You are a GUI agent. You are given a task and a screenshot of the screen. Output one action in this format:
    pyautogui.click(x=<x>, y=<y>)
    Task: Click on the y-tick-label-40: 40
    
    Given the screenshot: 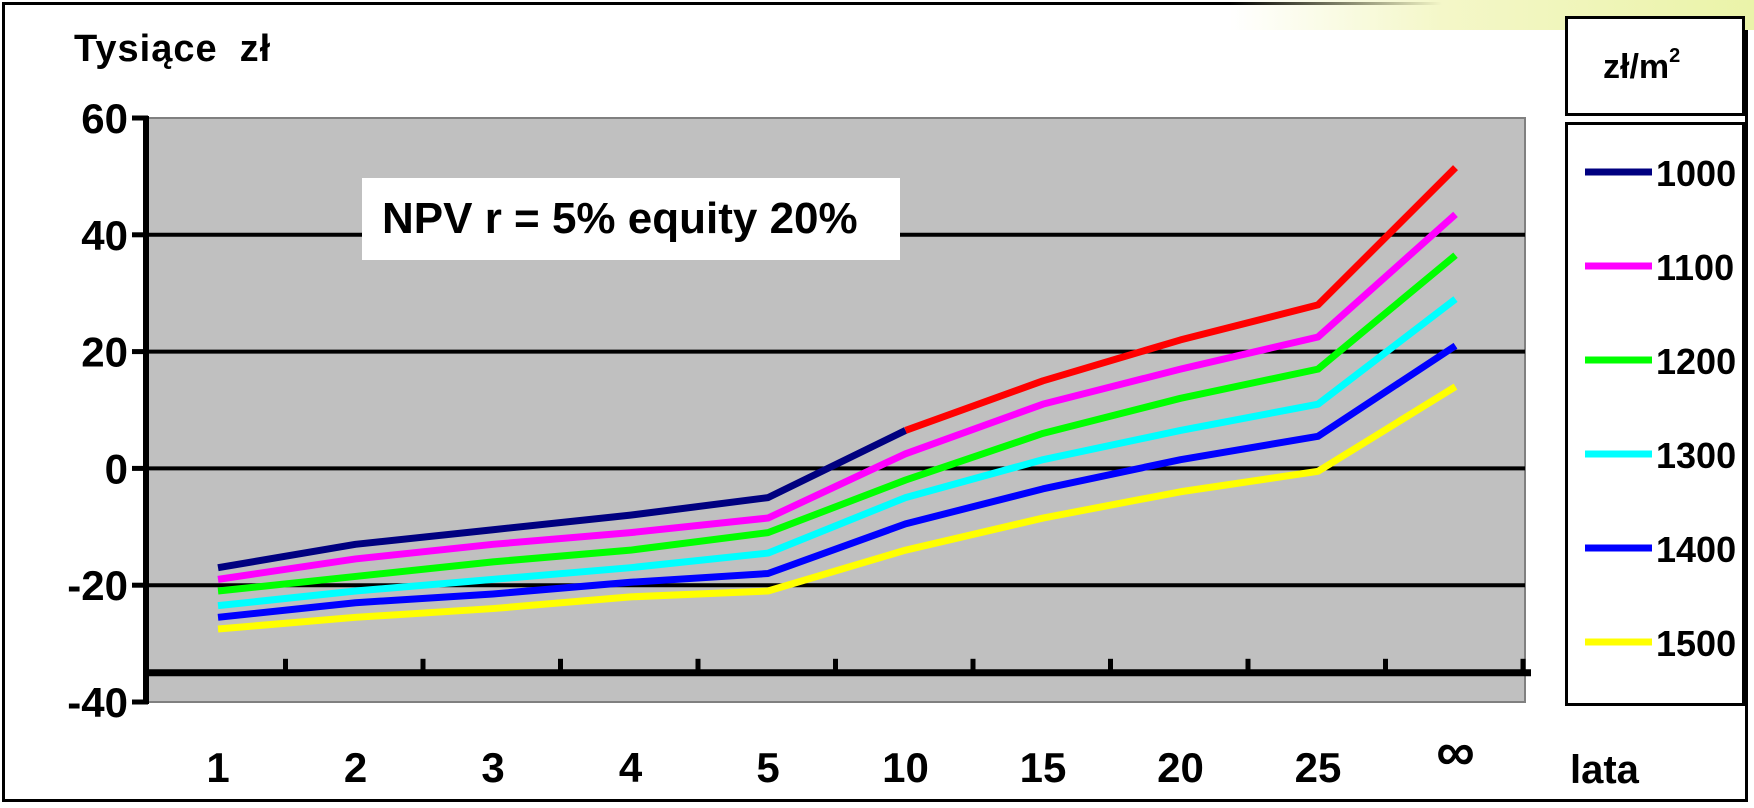 What is the action you would take?
    pyautogui.click(x=104, y=235)
    